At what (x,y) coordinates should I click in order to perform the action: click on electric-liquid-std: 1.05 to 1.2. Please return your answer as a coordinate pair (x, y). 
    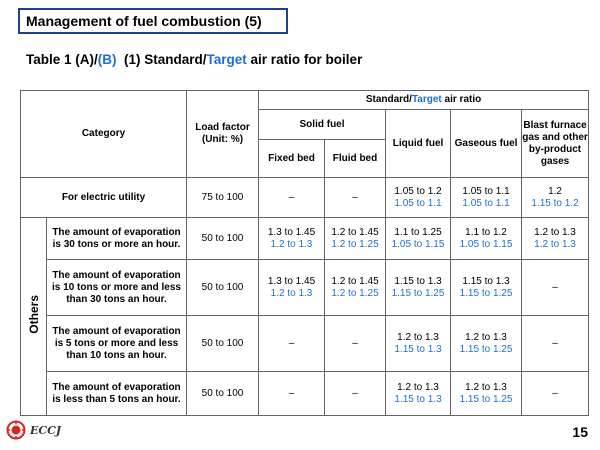
    Looking at the image, I should click on (418, 191).